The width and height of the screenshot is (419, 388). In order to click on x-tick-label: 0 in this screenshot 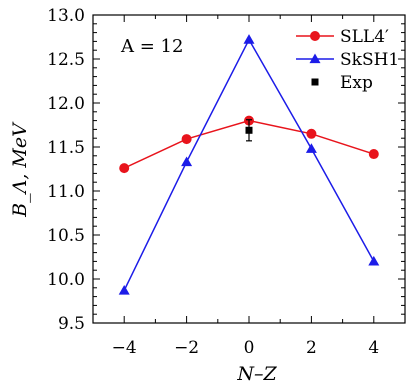, I will do `click(249, 348)`.